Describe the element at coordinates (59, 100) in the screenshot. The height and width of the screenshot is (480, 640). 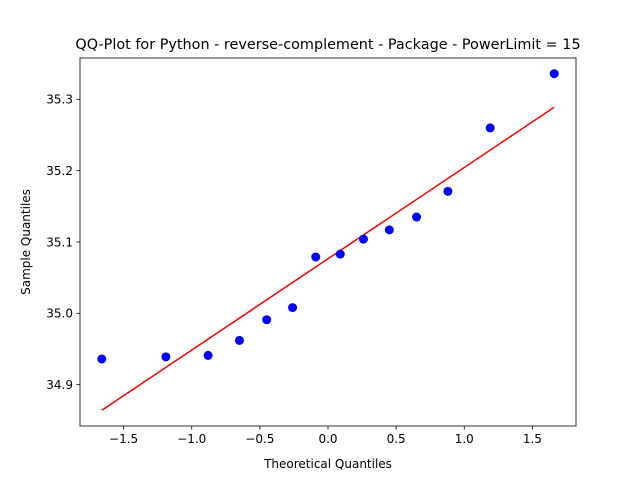
I see `y-tick-label: 35.3` at that location.